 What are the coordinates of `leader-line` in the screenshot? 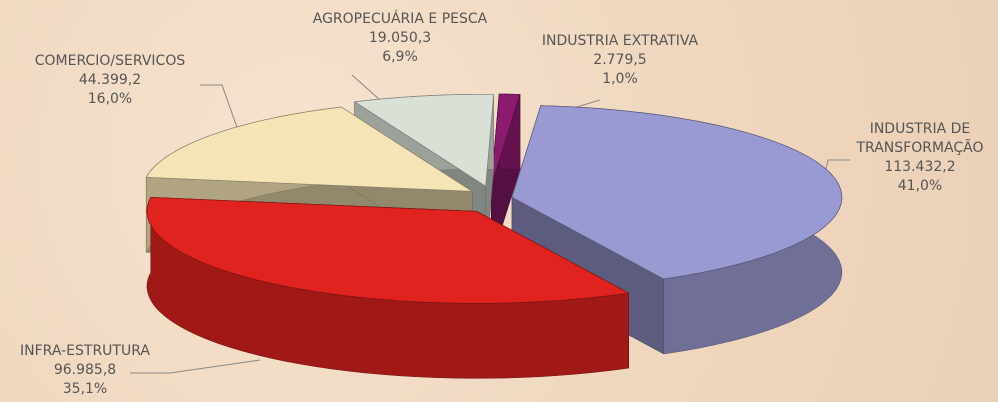 It's located at (195, 366).